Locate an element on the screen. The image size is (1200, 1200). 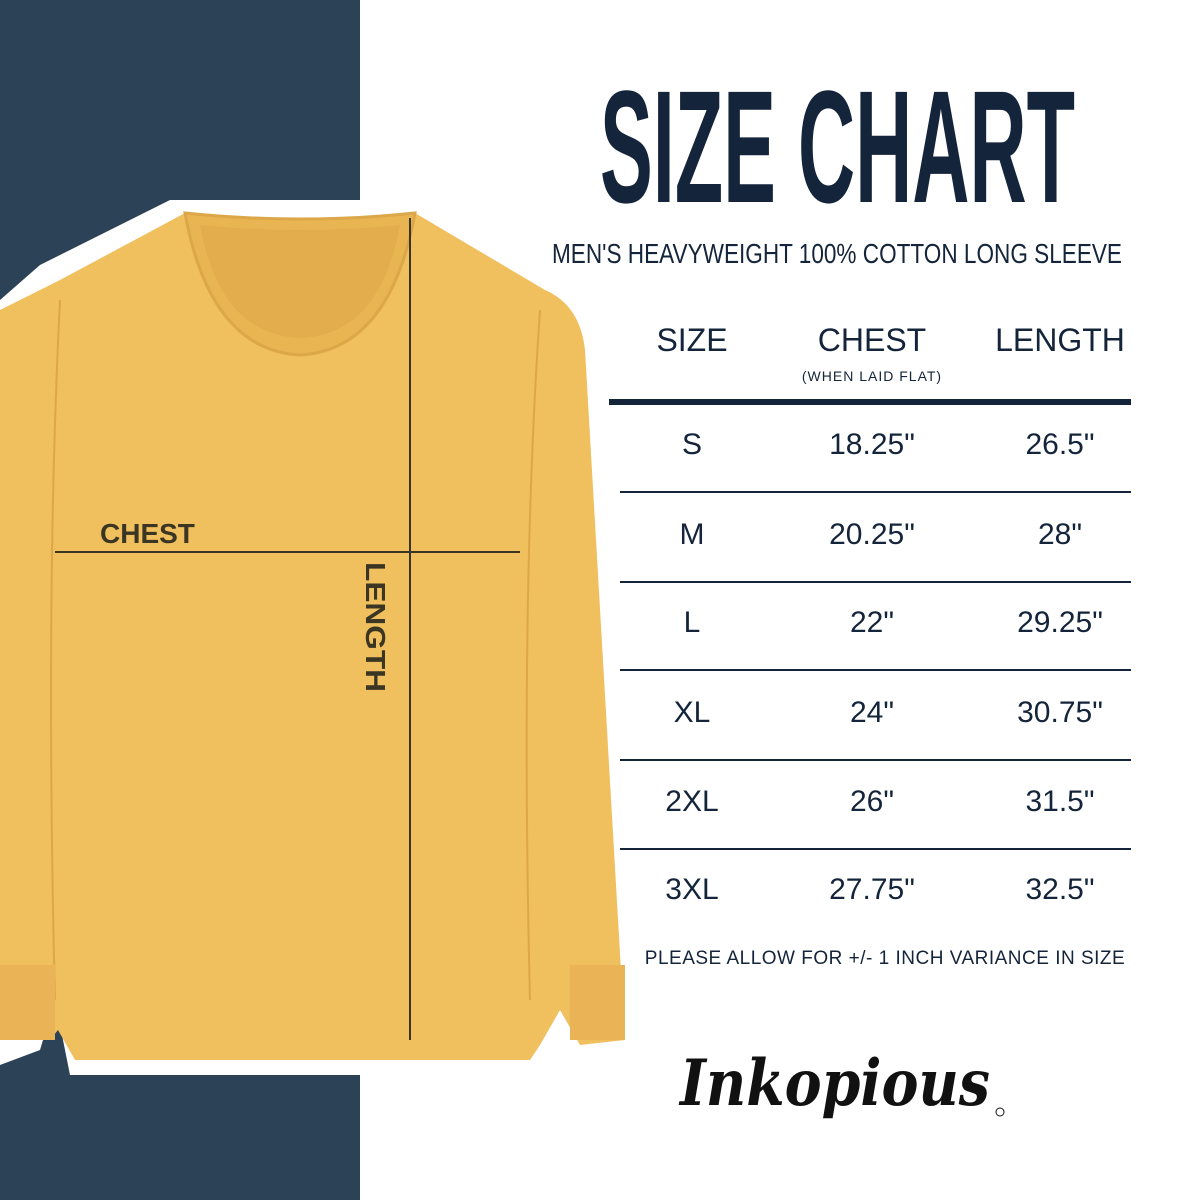
cell-chest: 27.75" is located at coordinates (872, 889).